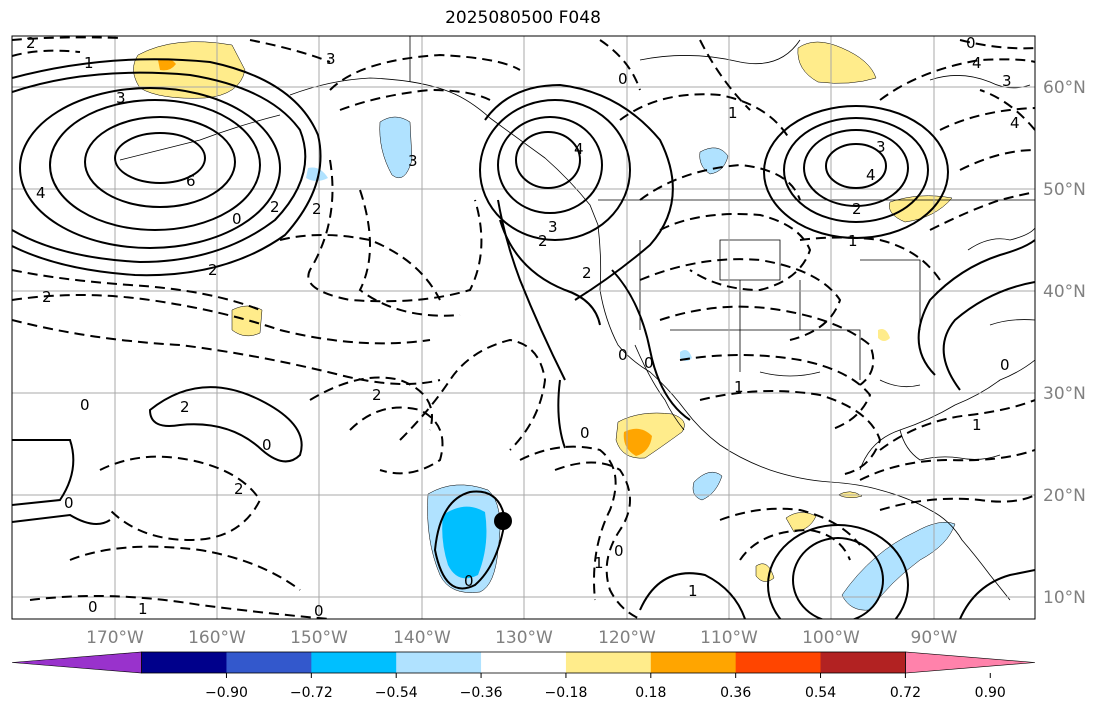  Describe the element at coordinates (115, 638) in the screenshot. I see `lon-label: 170°W` at that location.